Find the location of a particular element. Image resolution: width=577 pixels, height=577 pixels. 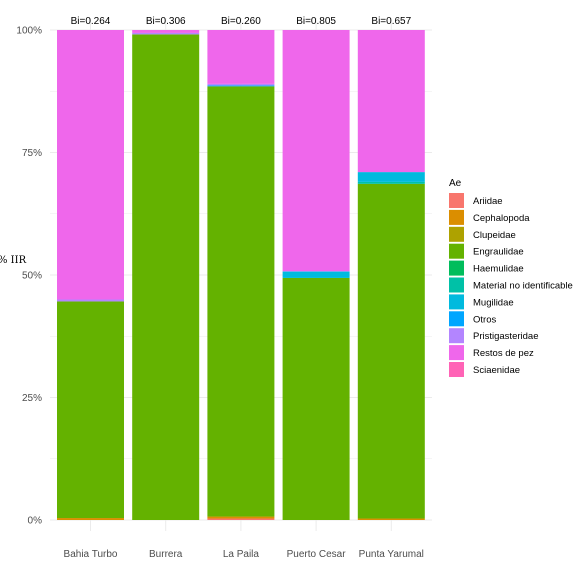

legend-label: Clupeidae is located at coordinates (494, 235).